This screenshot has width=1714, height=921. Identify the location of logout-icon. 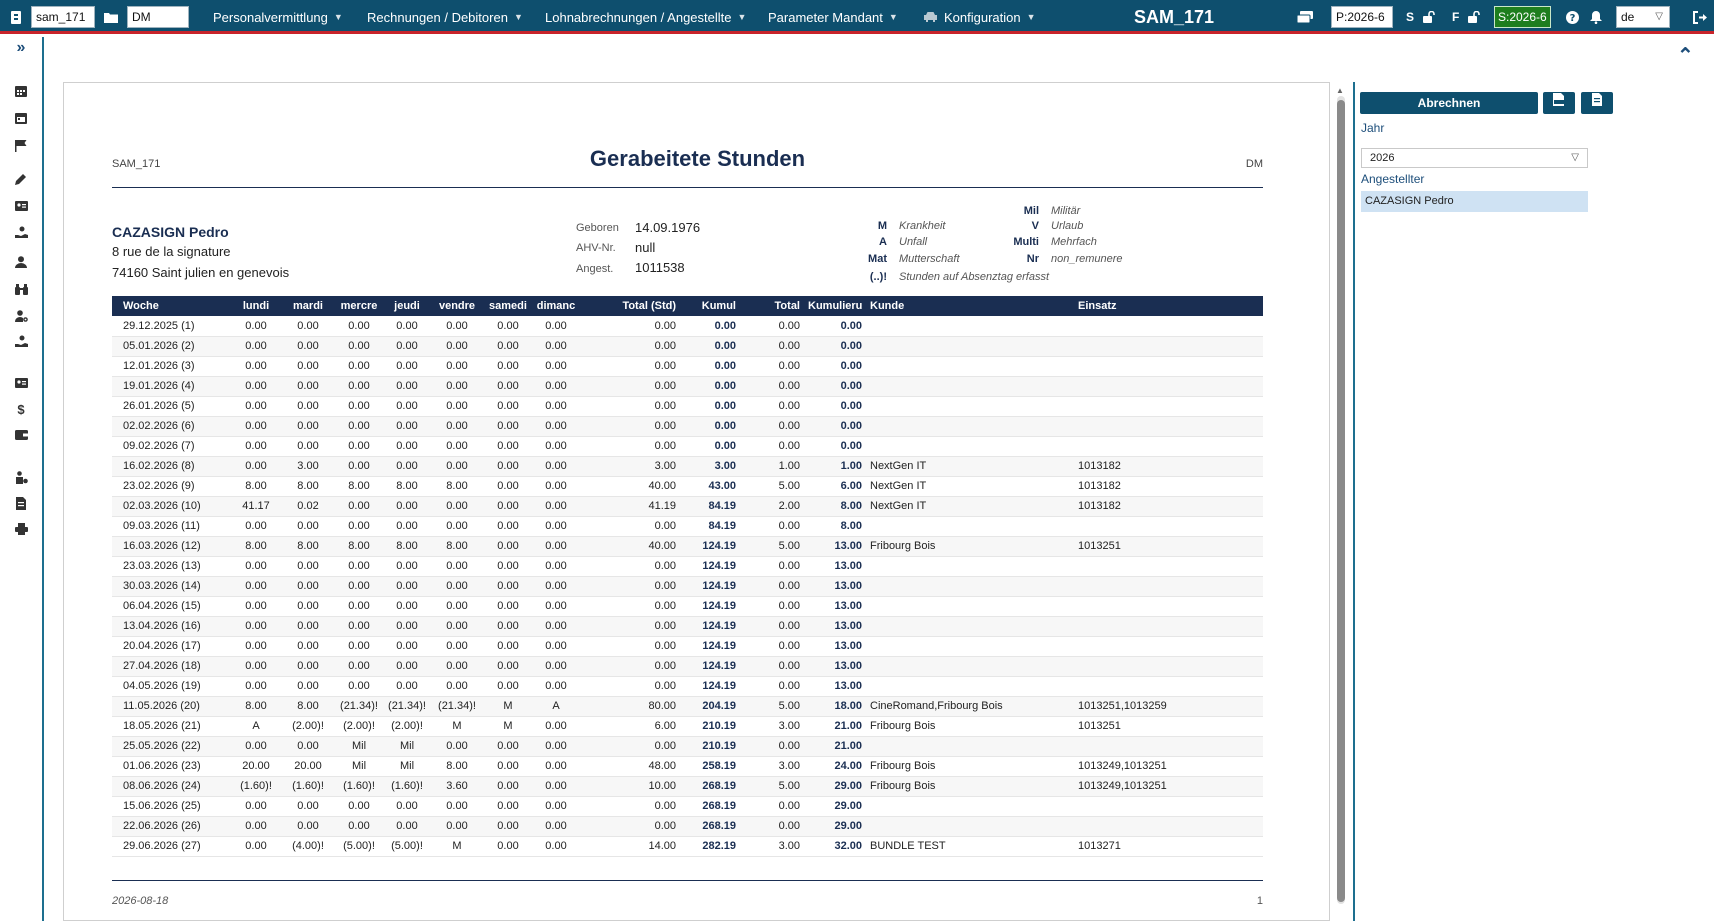
(1700, 17).